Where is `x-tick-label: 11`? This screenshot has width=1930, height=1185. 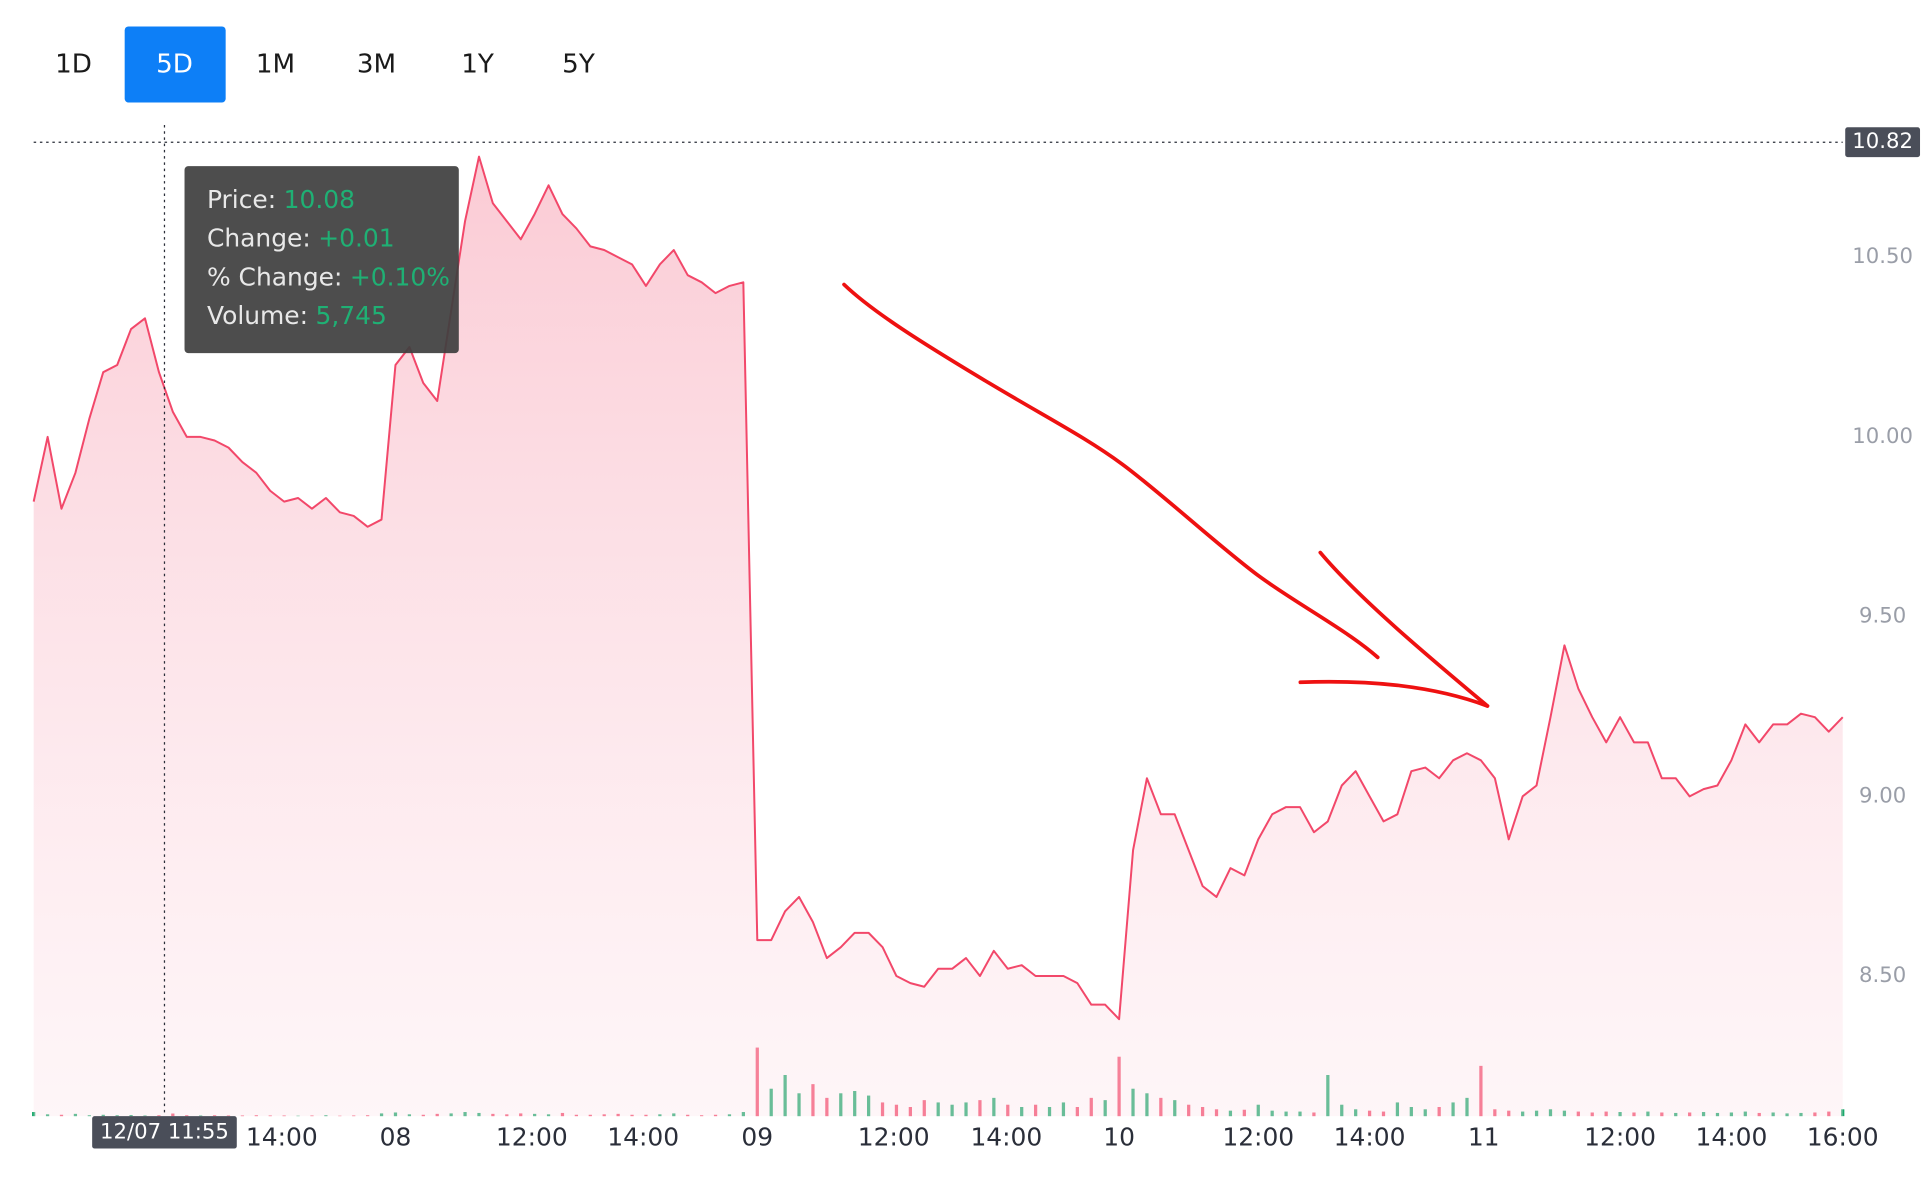
x-tick-label: 11 is located at coordinates (1484, 1137).